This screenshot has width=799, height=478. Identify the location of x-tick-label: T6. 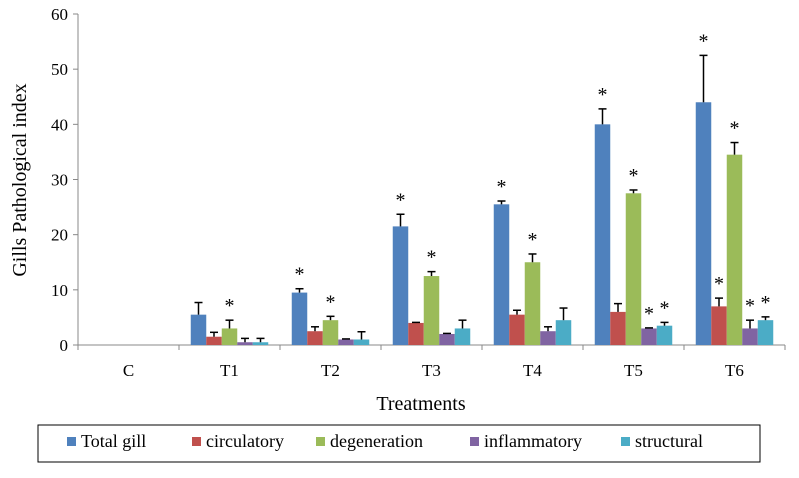
(734, 370).